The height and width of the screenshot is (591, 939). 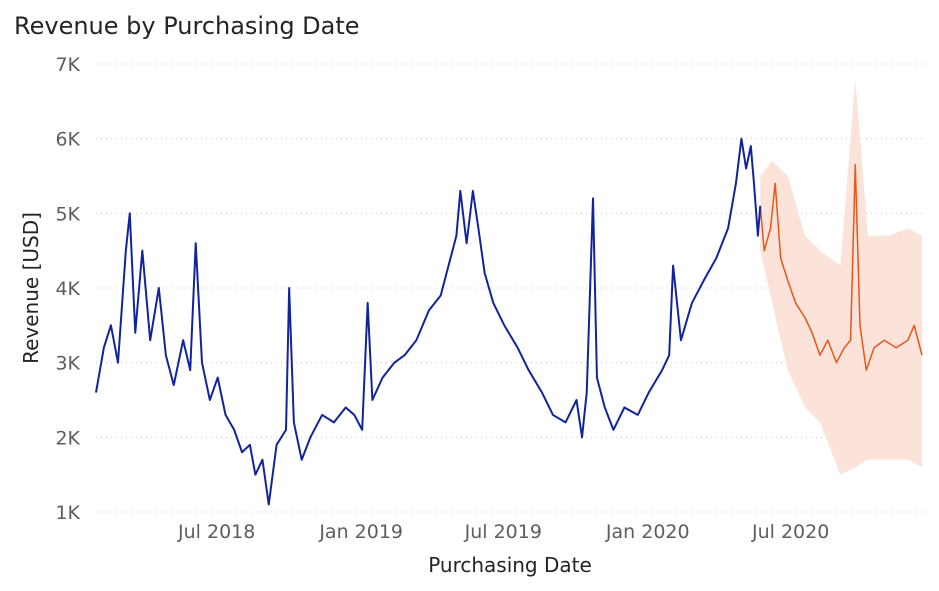 What do you see at coordinates (67, 364) in the screenshot?
I see `y-tick-label: 3K` at bounding box center [67, 364].